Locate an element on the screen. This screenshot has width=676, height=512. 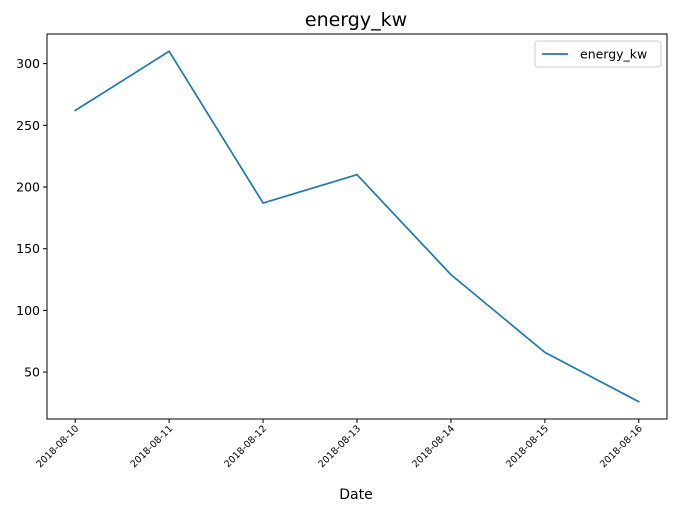
y-tick-label: 100 is located at coordinates (28, 310).